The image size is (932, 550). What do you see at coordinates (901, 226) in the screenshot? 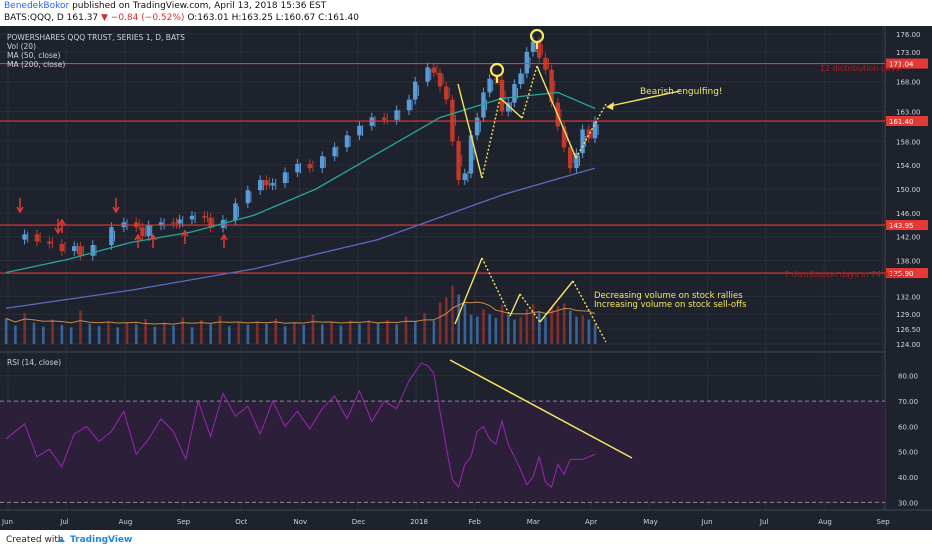
I see `price-level-label: 143.95` at bounding box center [901, 226].